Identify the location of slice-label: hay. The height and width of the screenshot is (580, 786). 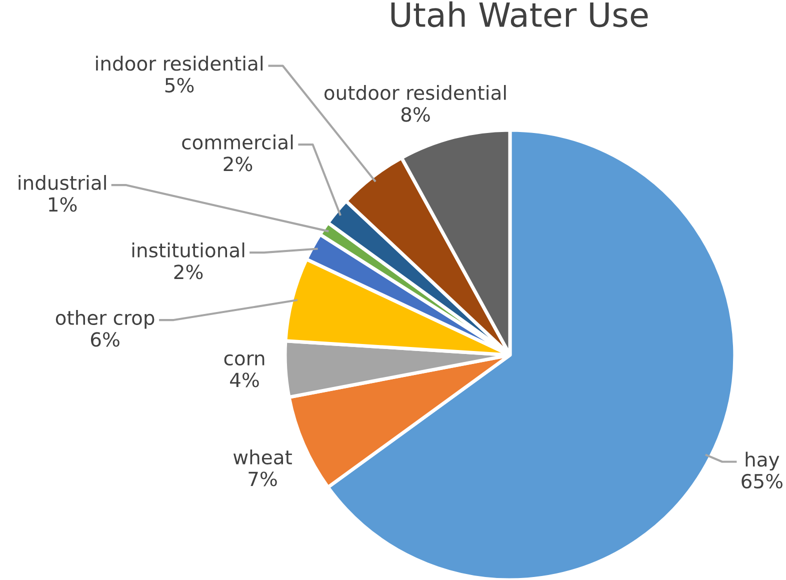
(763, 461).